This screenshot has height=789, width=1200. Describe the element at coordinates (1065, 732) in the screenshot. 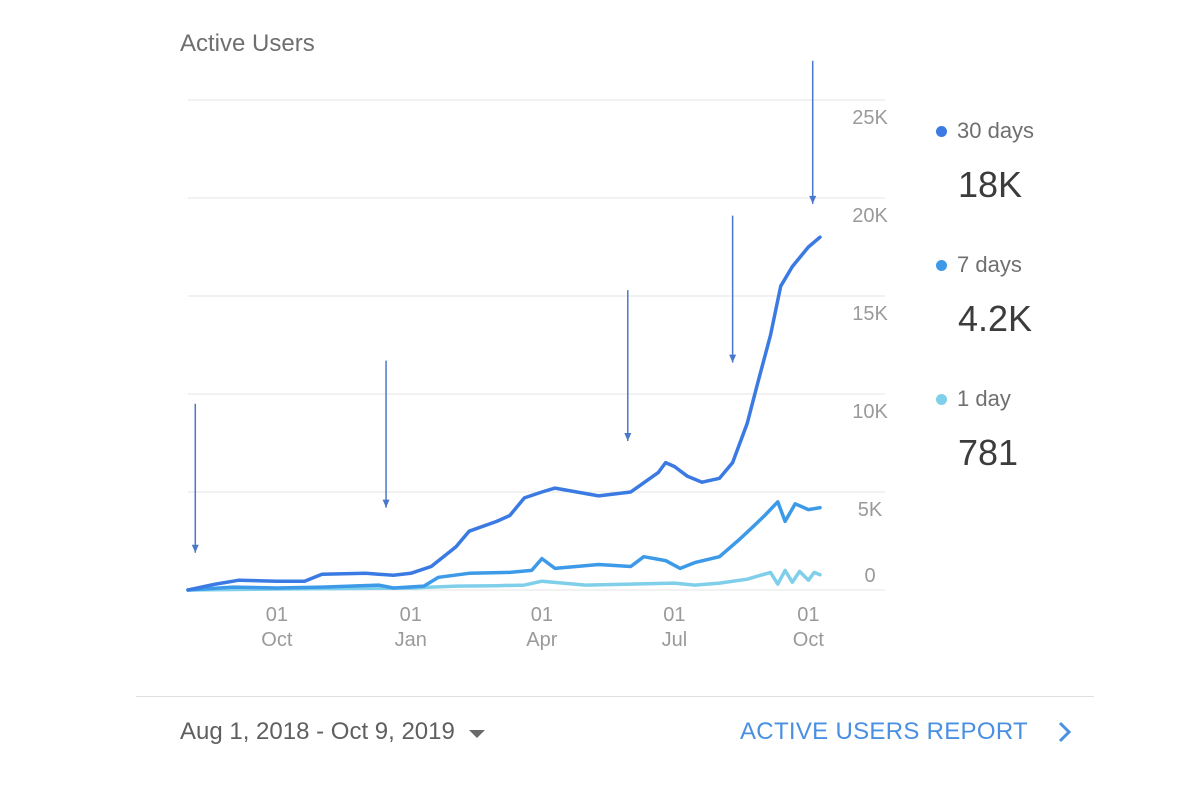

I see `chevron-right-icon` at that location.